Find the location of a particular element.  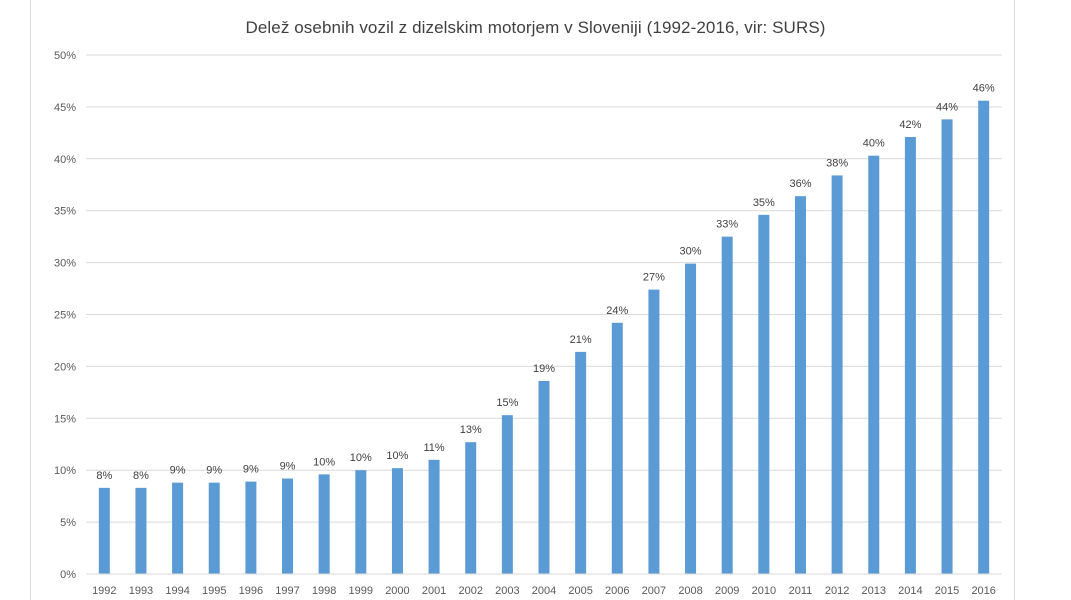

x-tick-label: 2013 is located at coordinates (874, 591).